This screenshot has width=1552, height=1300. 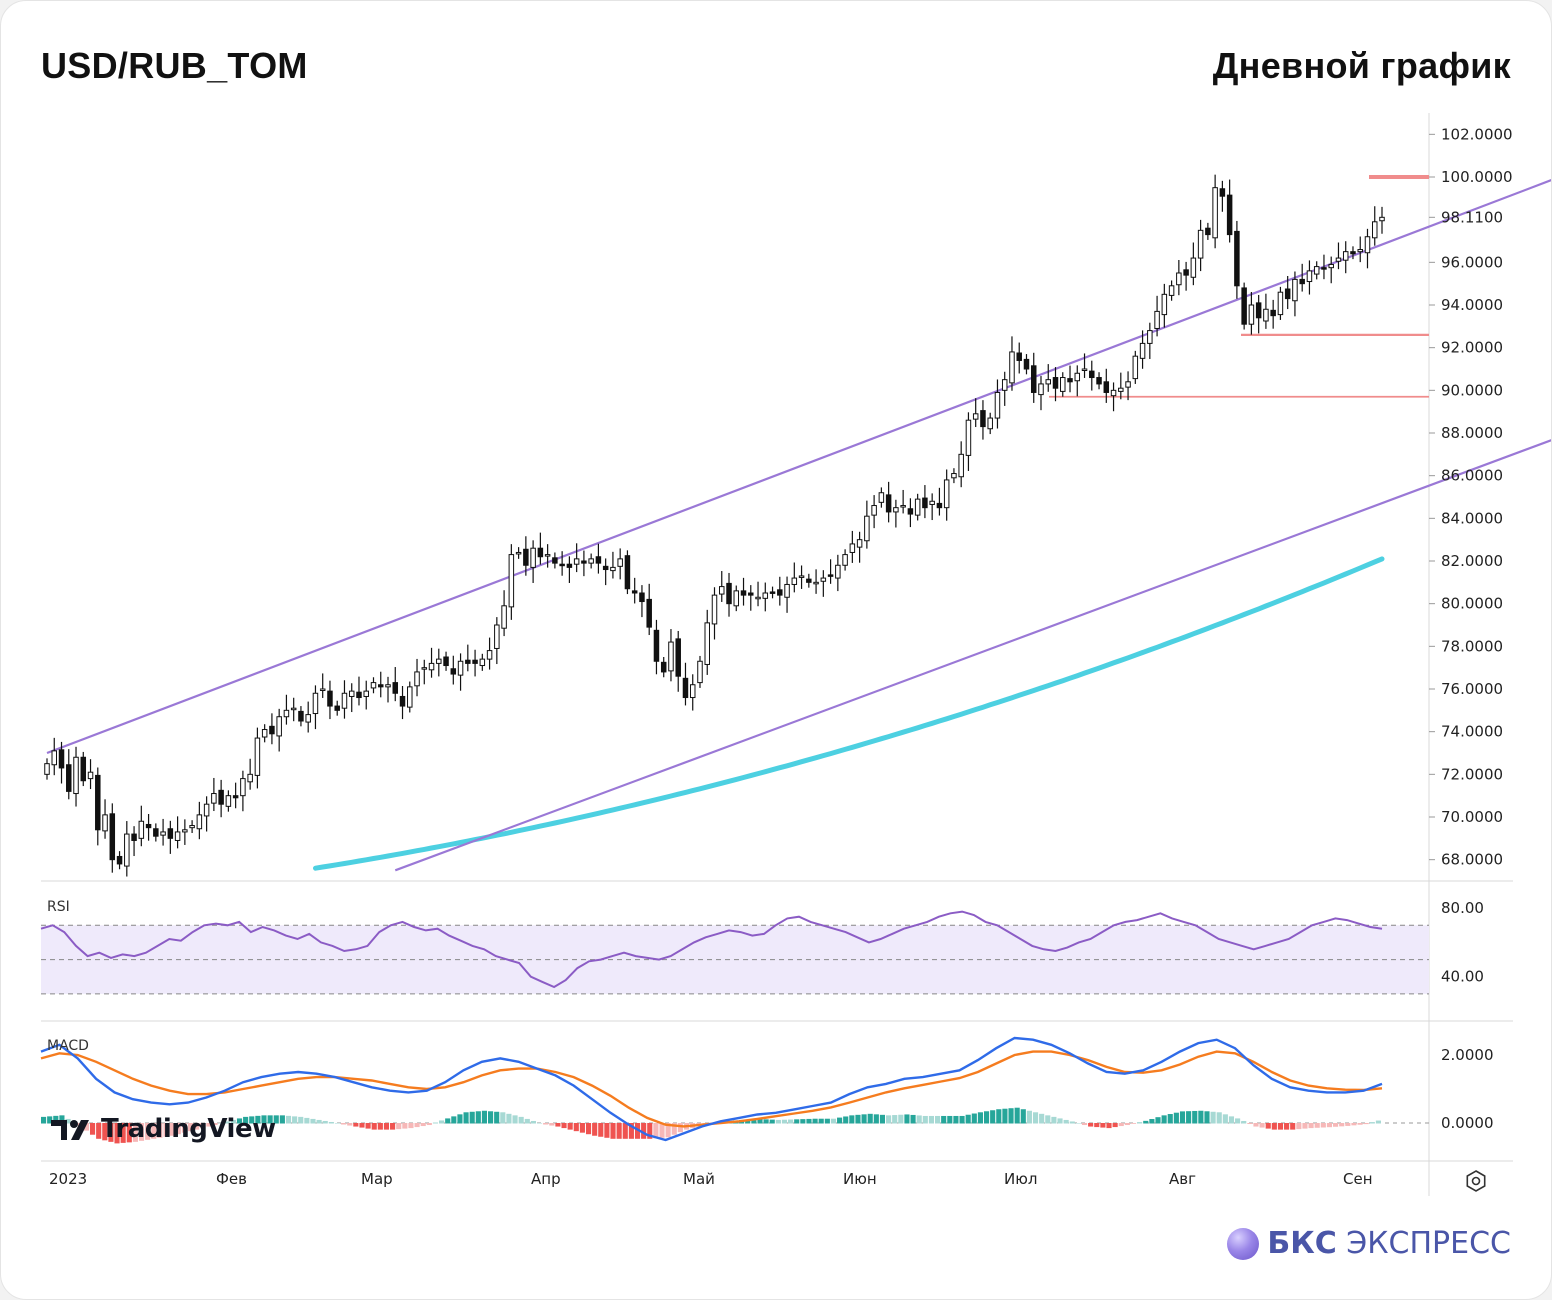 What do you see at coordinates (1476, 1181) in the screenshot?
I see `settings-gear-icon` at bounding box center [1476, 1181].